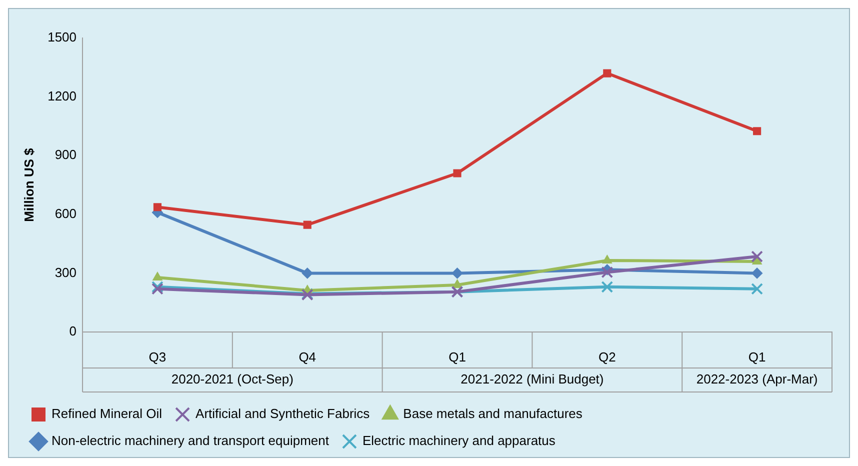  What do you see at coordinates (65, 272) in the screenshot?
I see `y-tick-label: 300` at bounding box center [65, 272].